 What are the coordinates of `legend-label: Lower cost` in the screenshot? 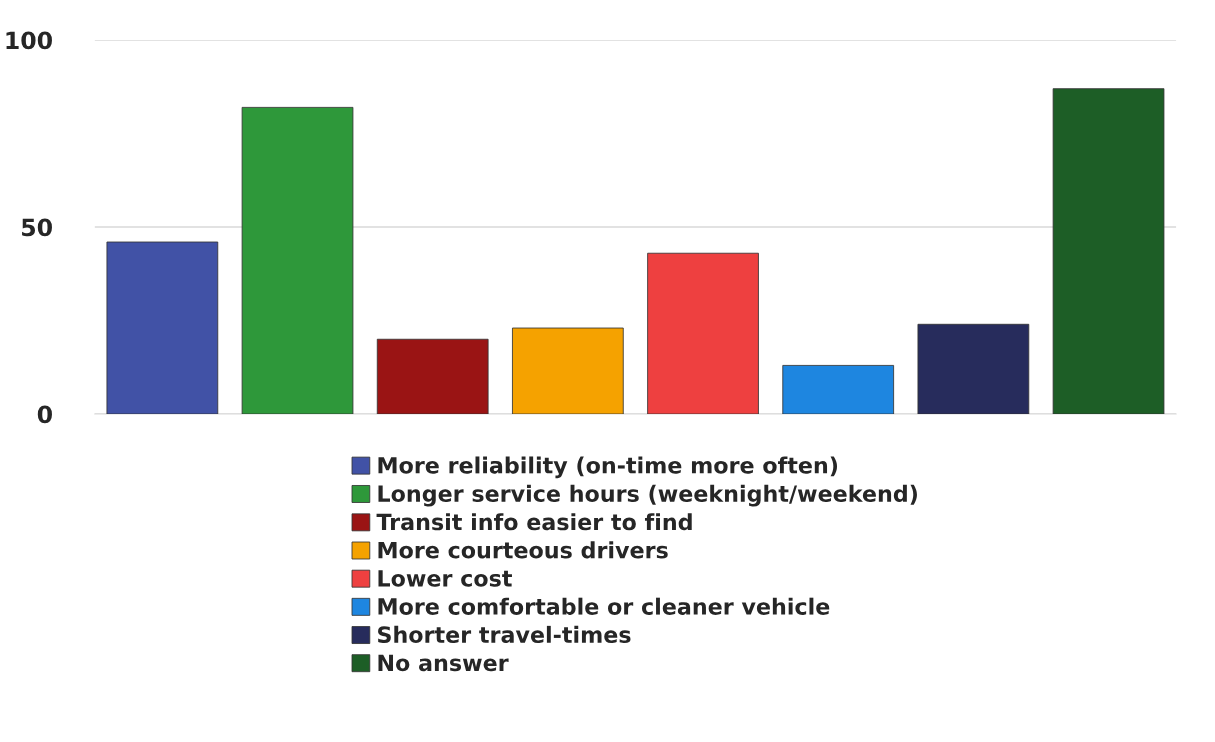 It's located at (445, 578).